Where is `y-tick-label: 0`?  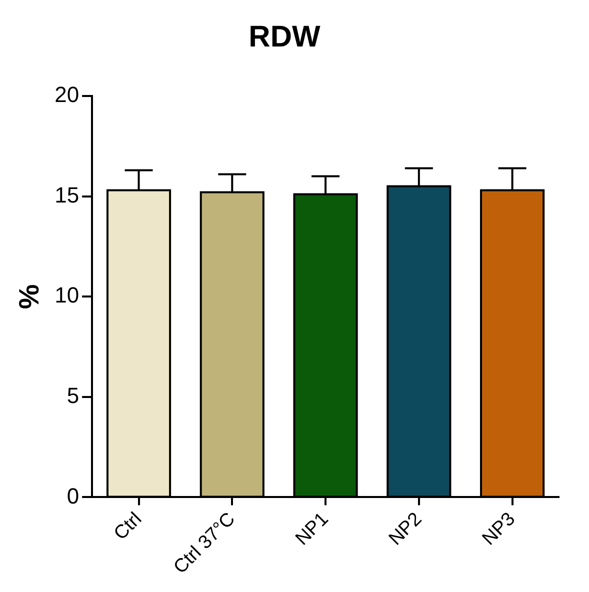
y-tick-label: 0 is located at coordinates (73, 495).